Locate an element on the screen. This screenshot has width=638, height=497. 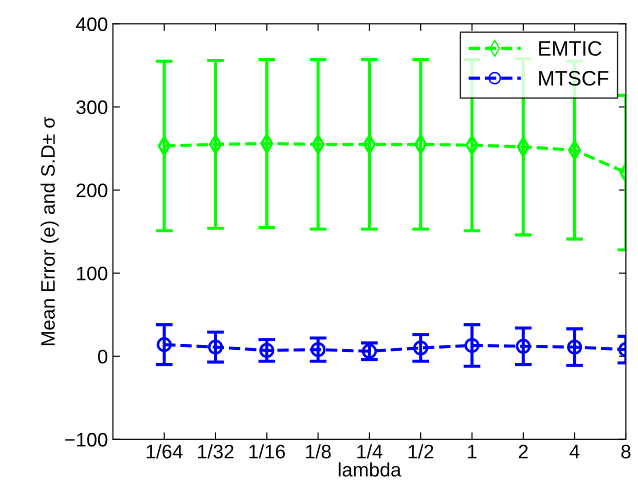
x-tick-label: 1/2 is located at coordinates (421, 451).